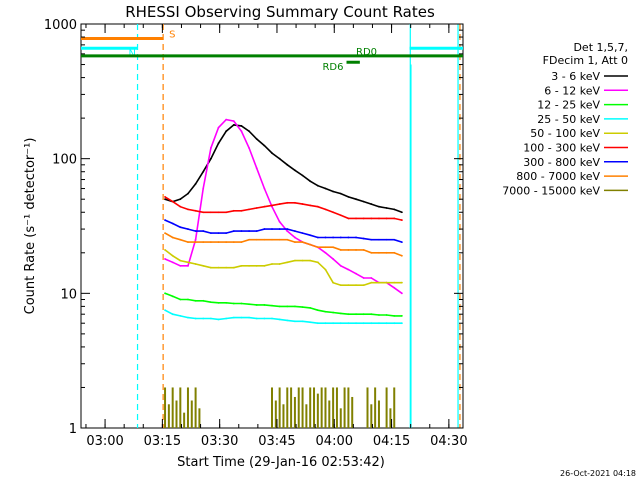  I want to click on legend-header: Det 1,5,7,, so click(600, 47).